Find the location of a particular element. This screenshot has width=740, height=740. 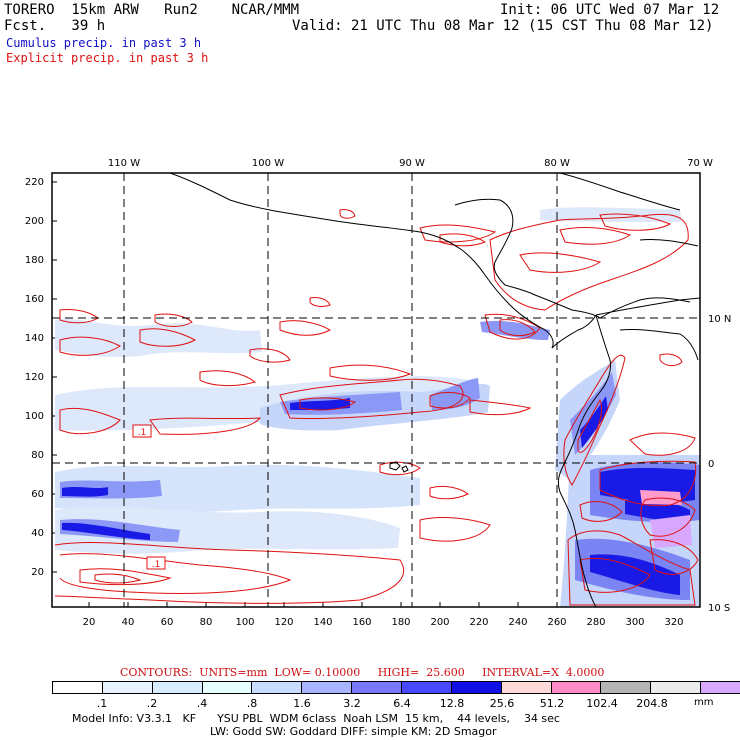

explicit-precip-label: Explicit precip. in past 3 h is located at coordinates (107, 58).